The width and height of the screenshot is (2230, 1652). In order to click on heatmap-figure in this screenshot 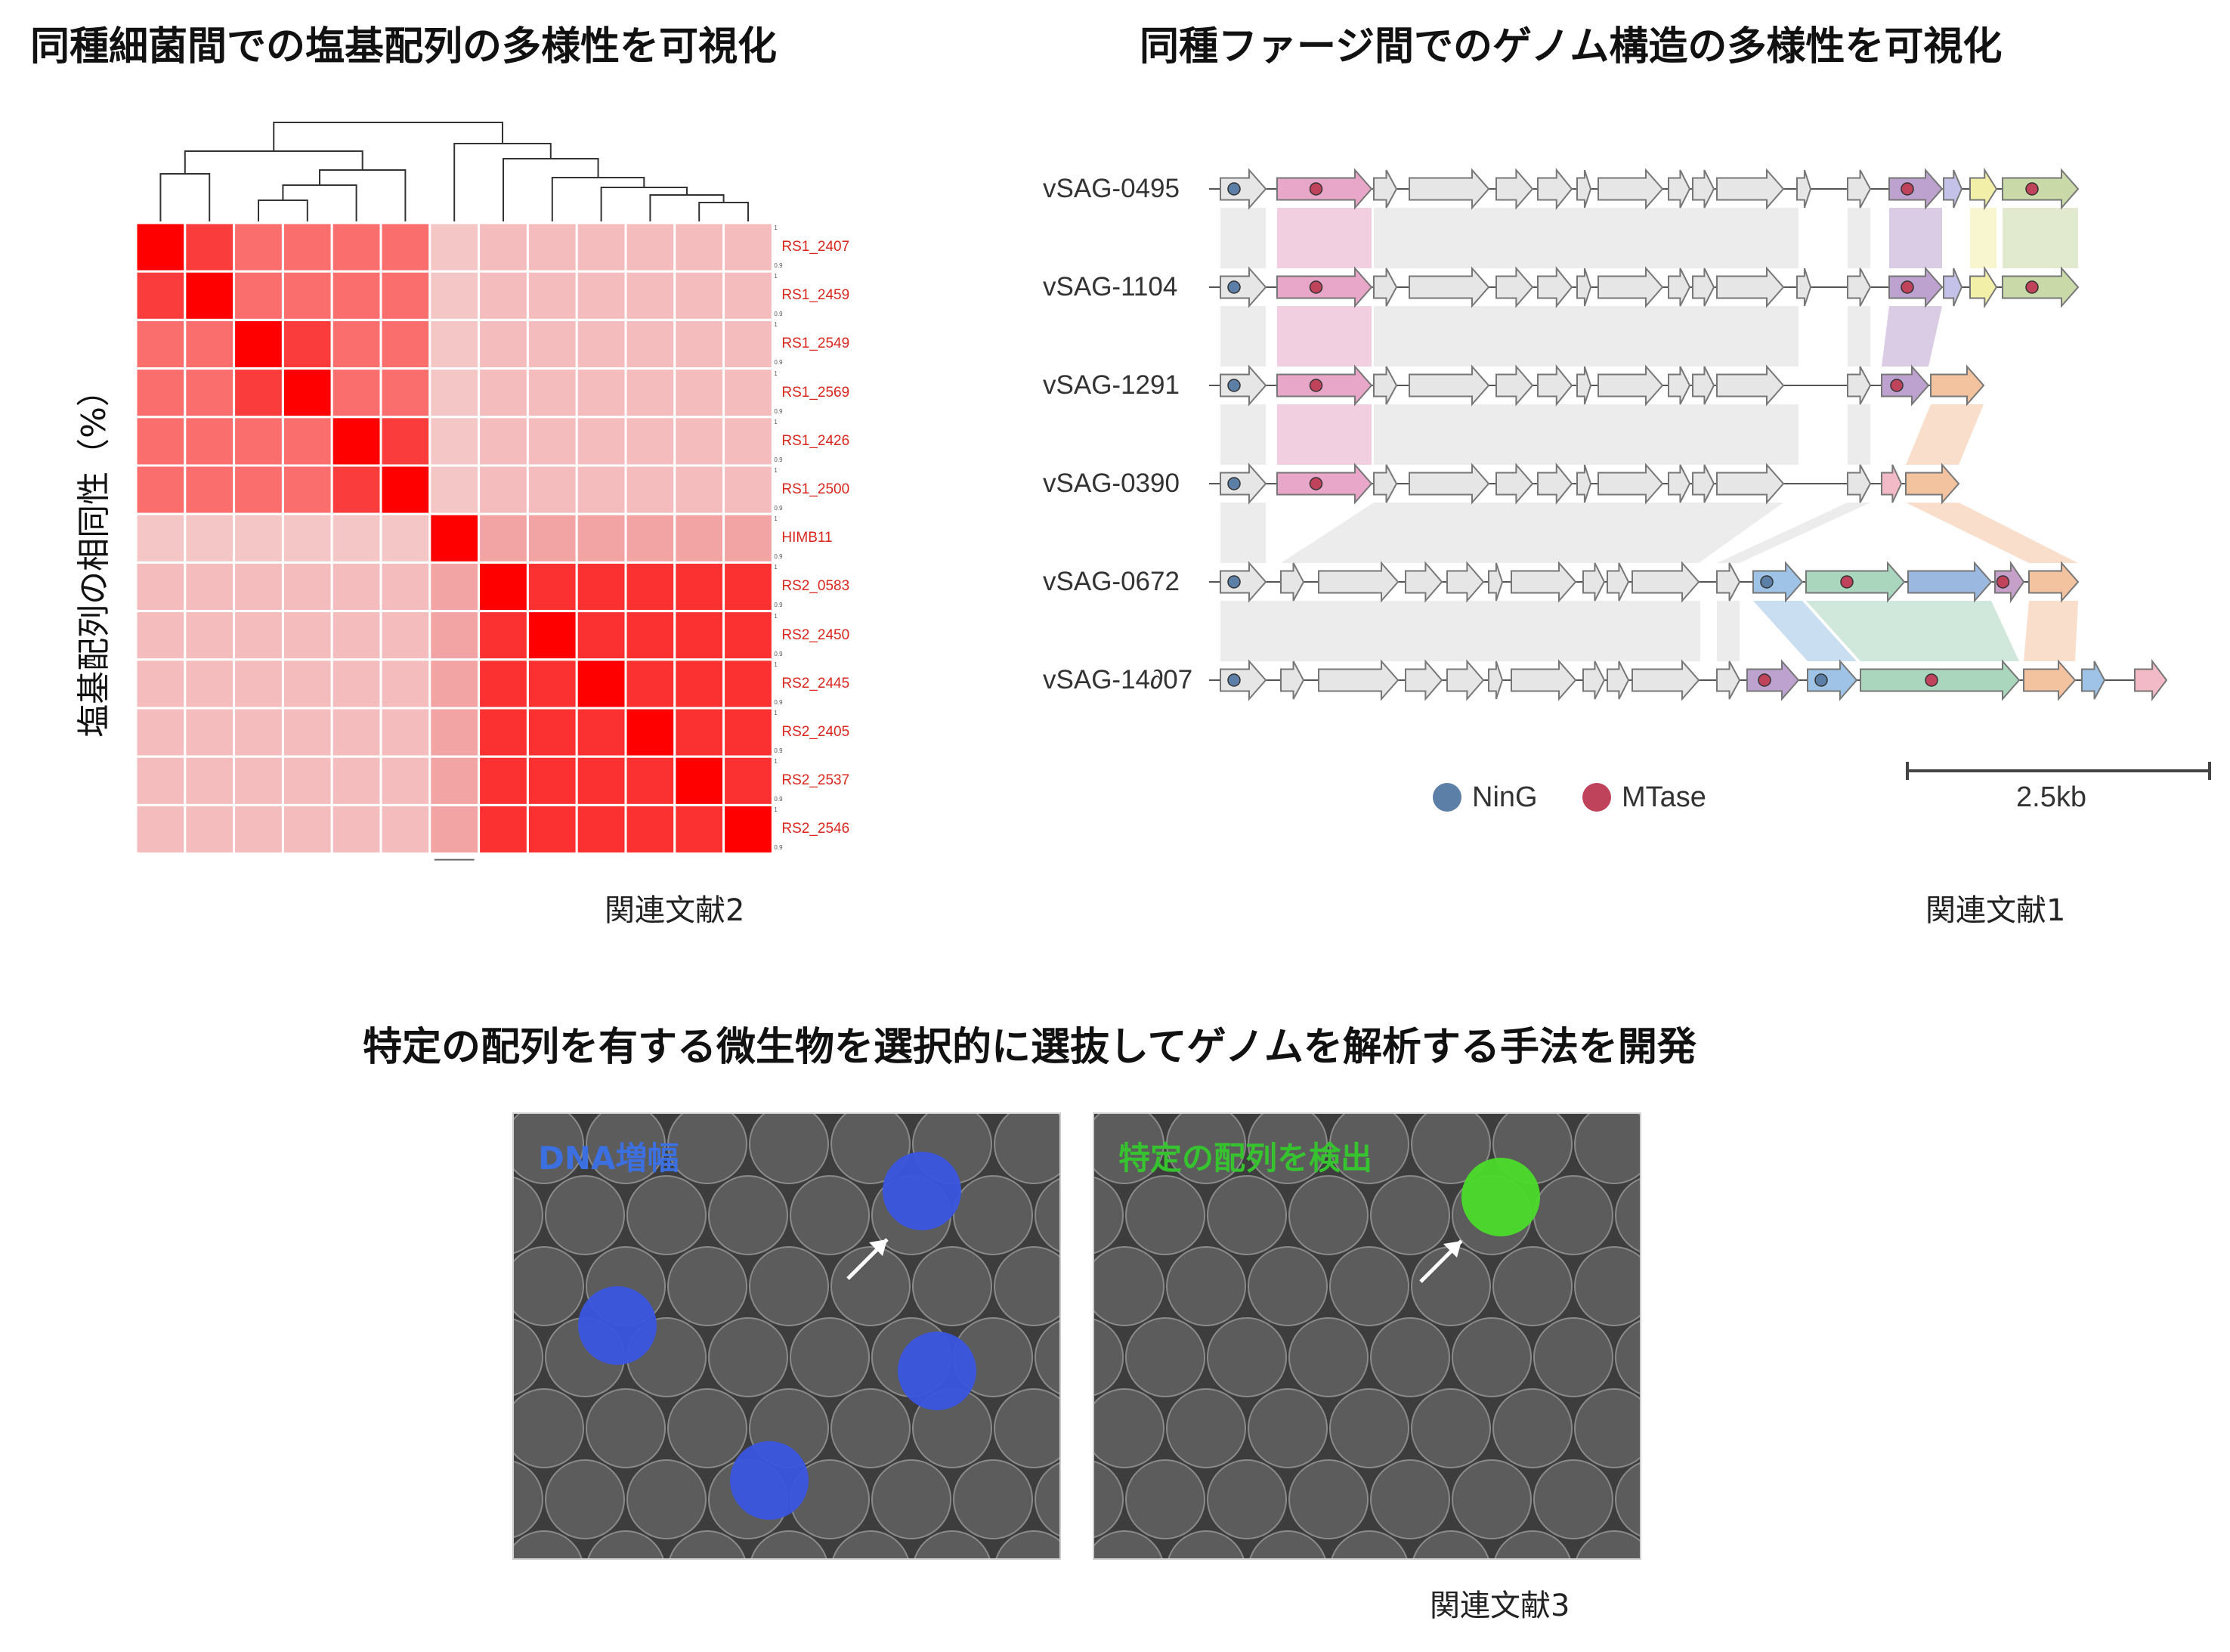, I will do `click(455, 491)`.